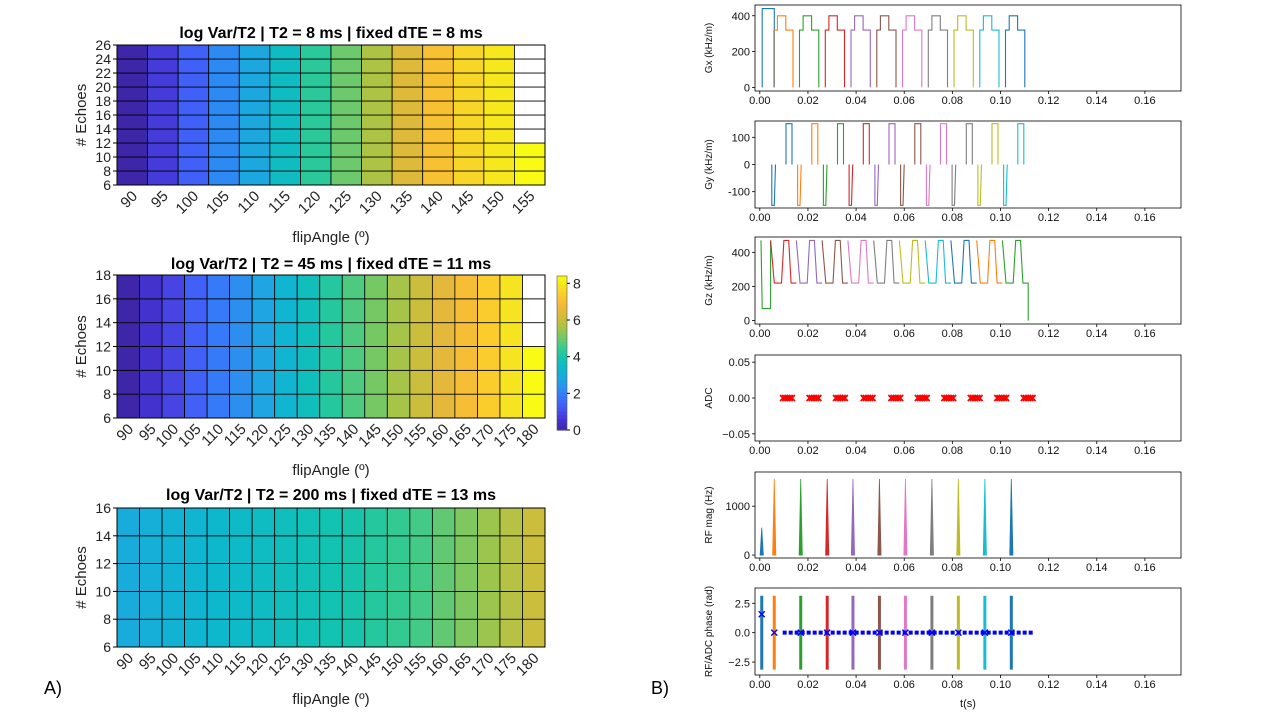 Image resolution: width=1280 pixels, height=720 pixels. I want to click on panel-label-b: B), so click(660, 688).